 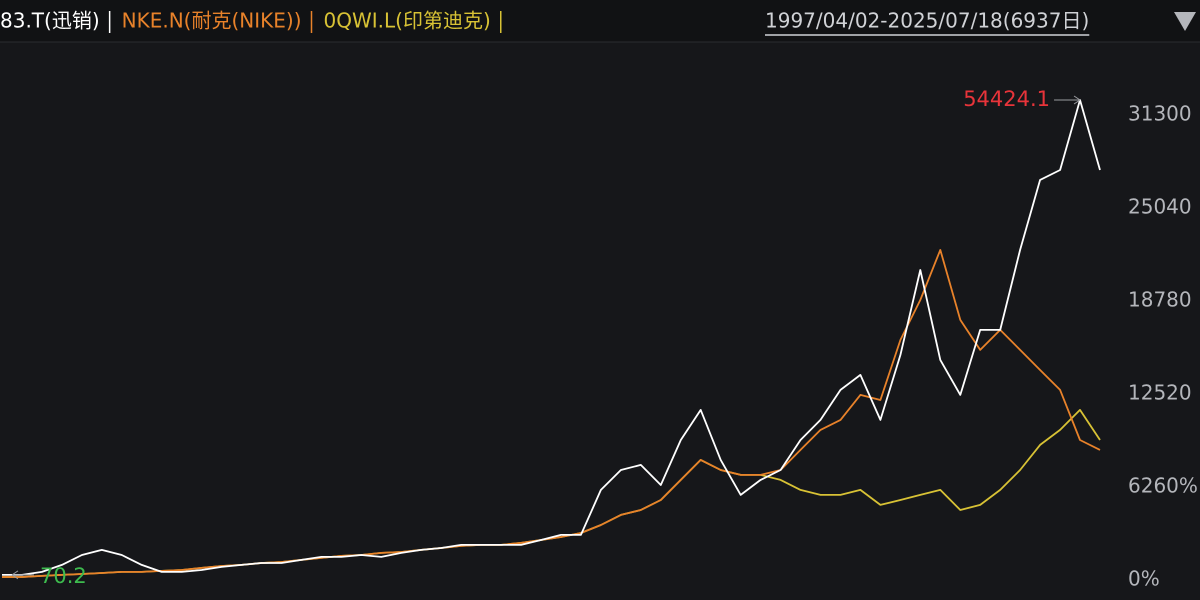 I want to click on y-tick-label: 31300, so click(x=1160, y=113).